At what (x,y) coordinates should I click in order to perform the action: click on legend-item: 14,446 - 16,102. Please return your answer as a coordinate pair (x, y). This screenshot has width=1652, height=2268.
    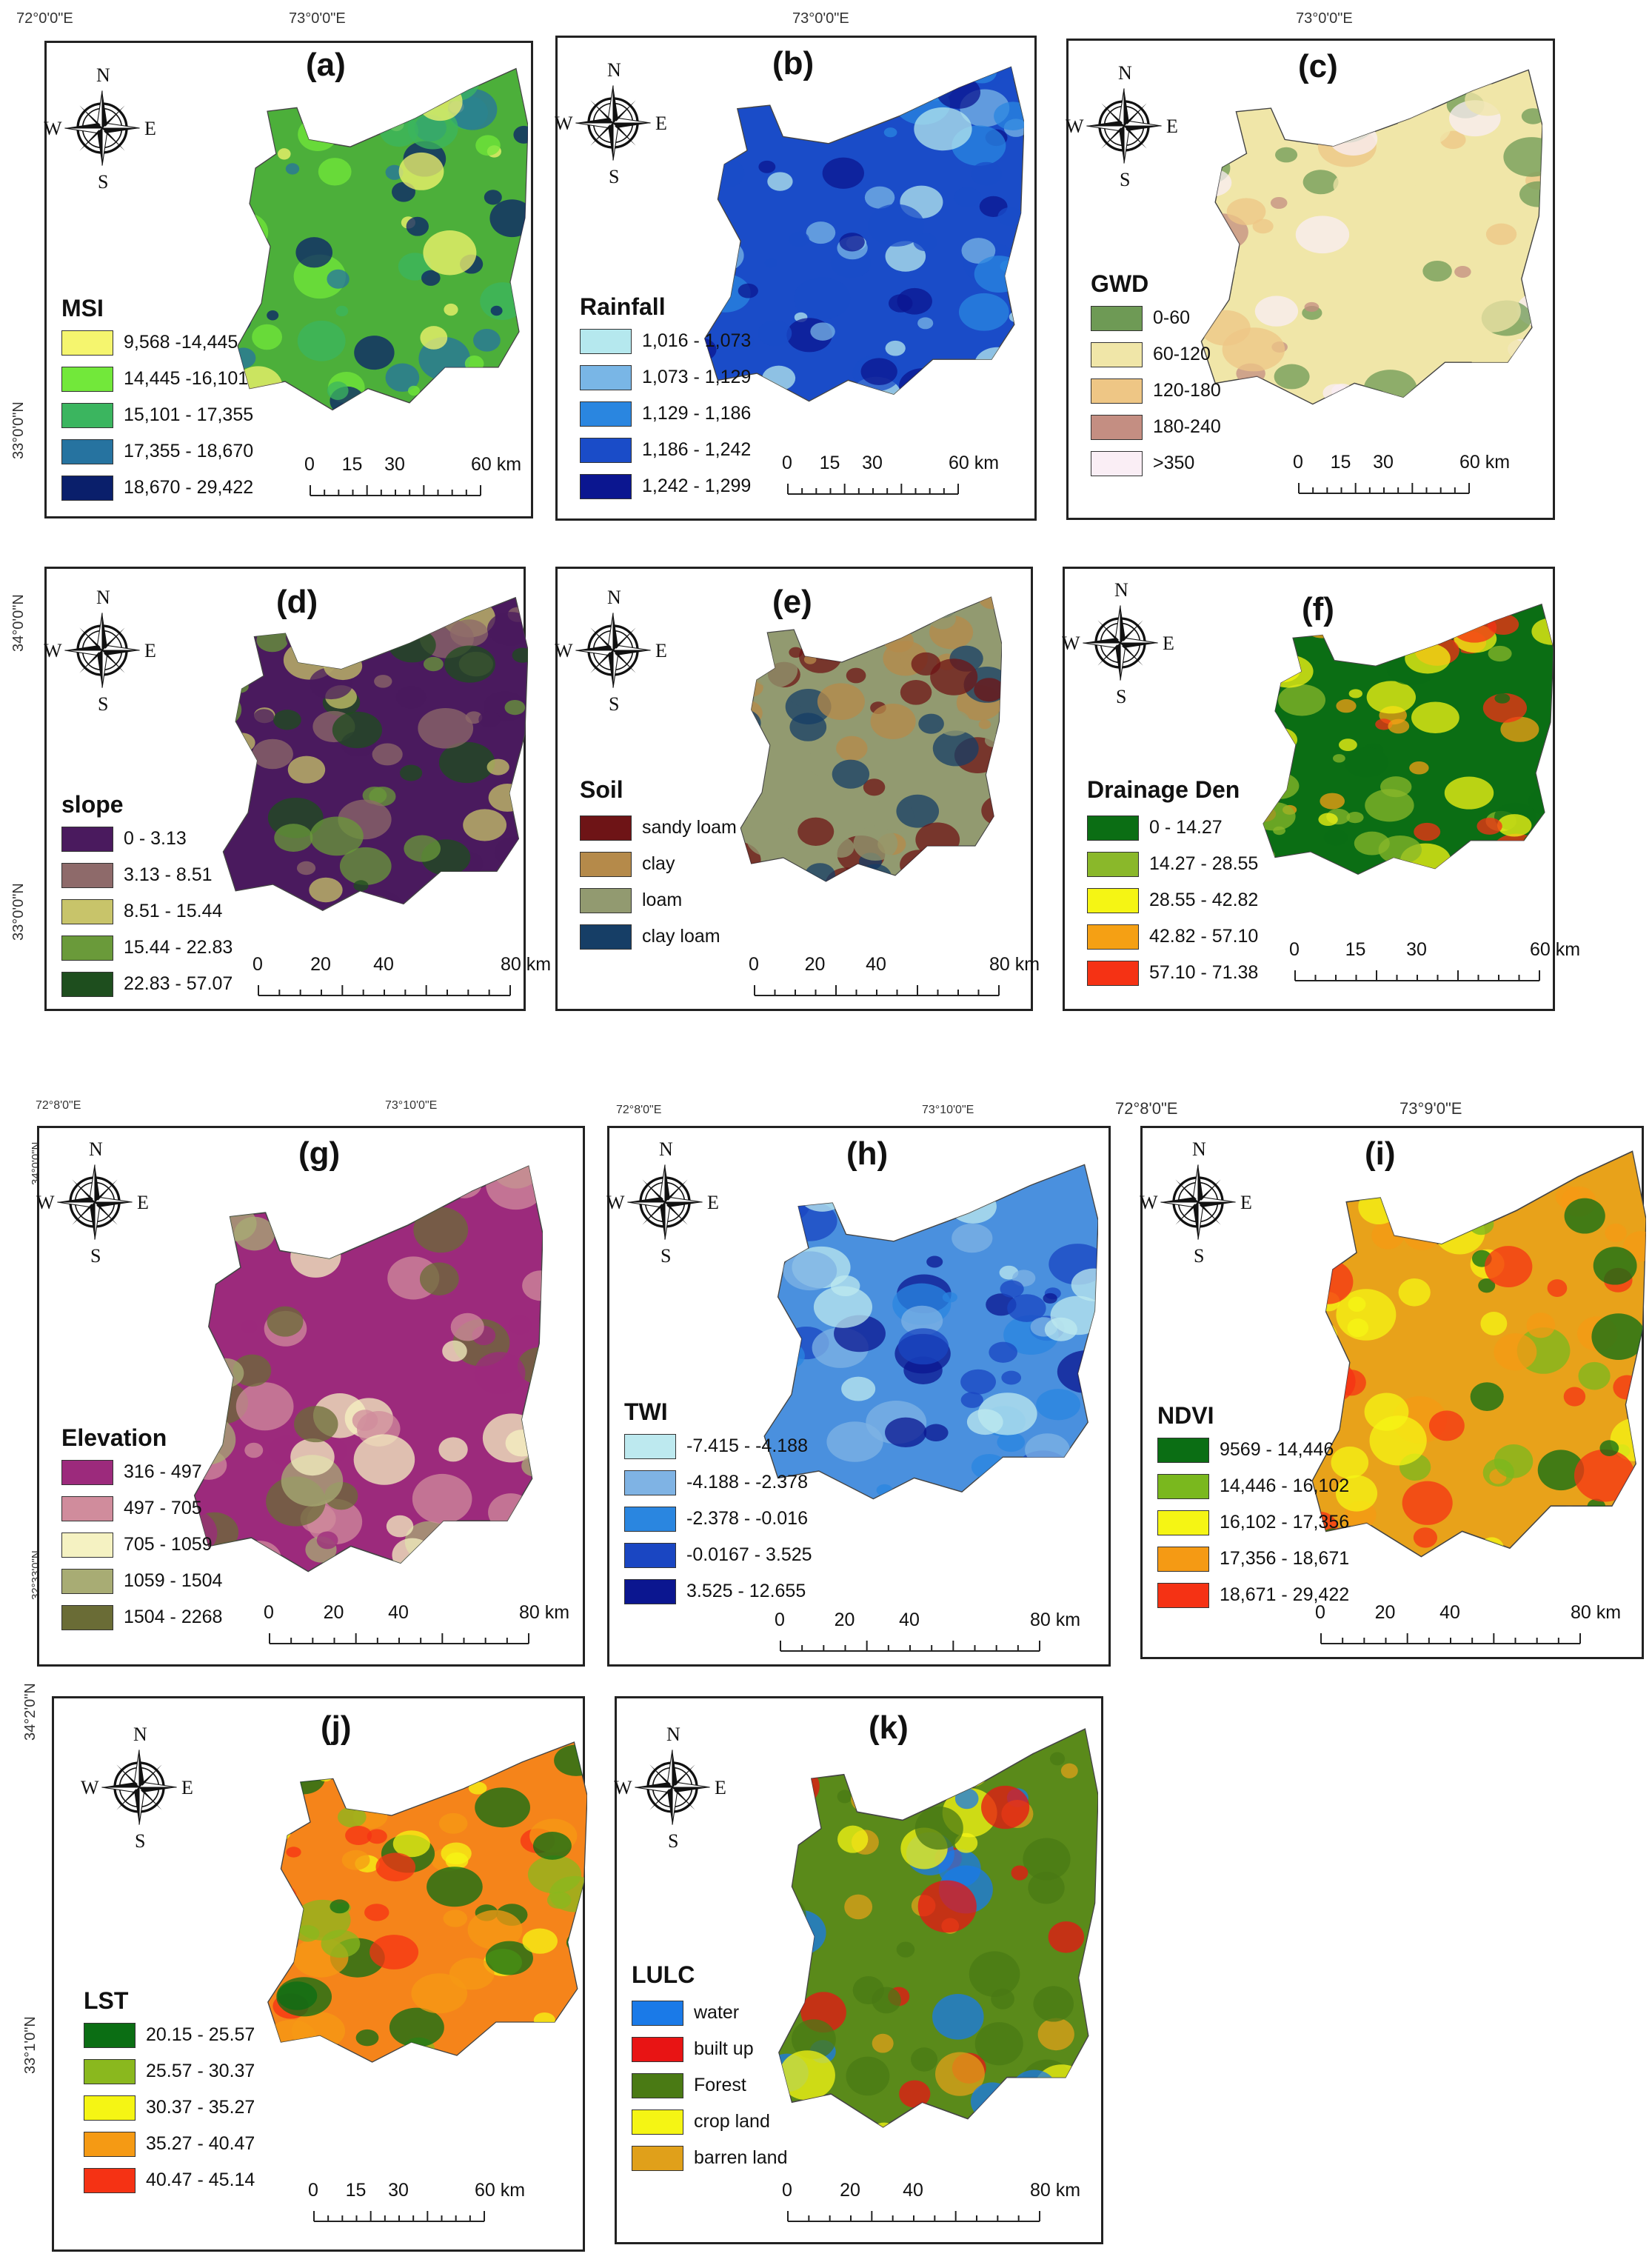
    Looking at the image, I should click on (1253, 1486).